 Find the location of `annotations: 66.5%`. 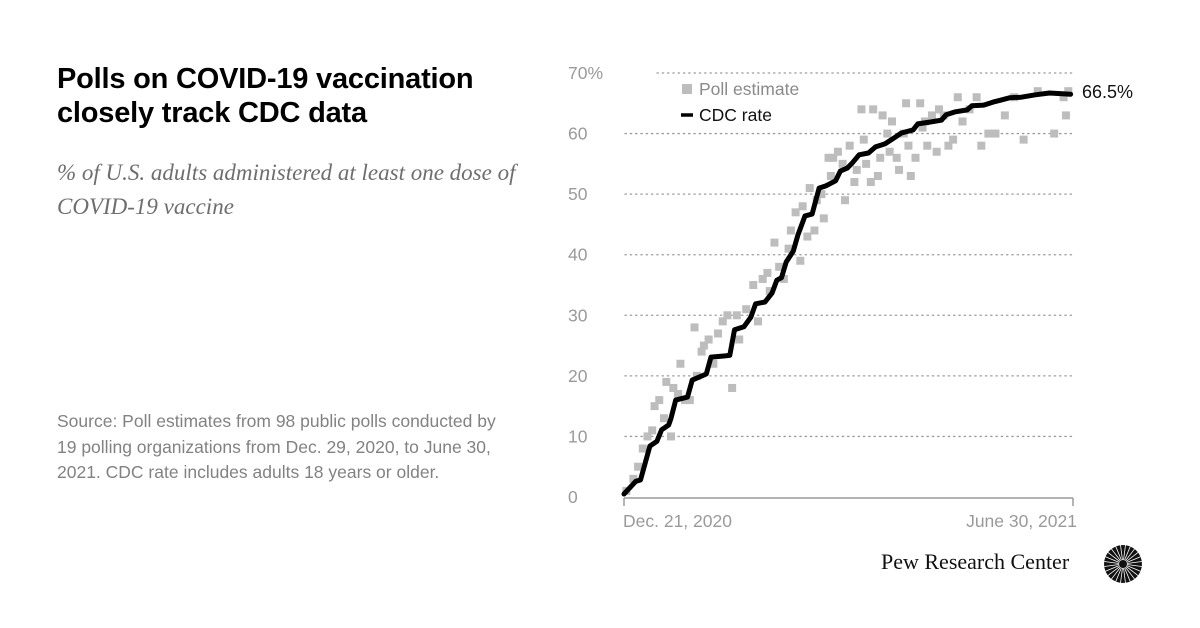

annotations: 66.5% is located at coordinates (1107, 92).